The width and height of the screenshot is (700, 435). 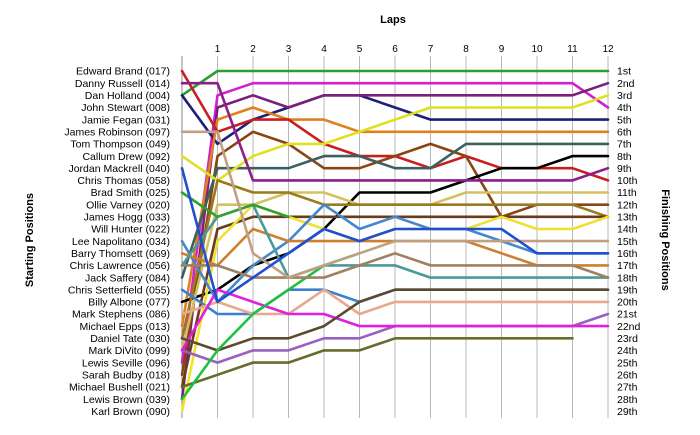 What do you see at coordinates (395, 49) in the screenshot?
I see `x-tick-label: 6` at bounding box center [395, 49].